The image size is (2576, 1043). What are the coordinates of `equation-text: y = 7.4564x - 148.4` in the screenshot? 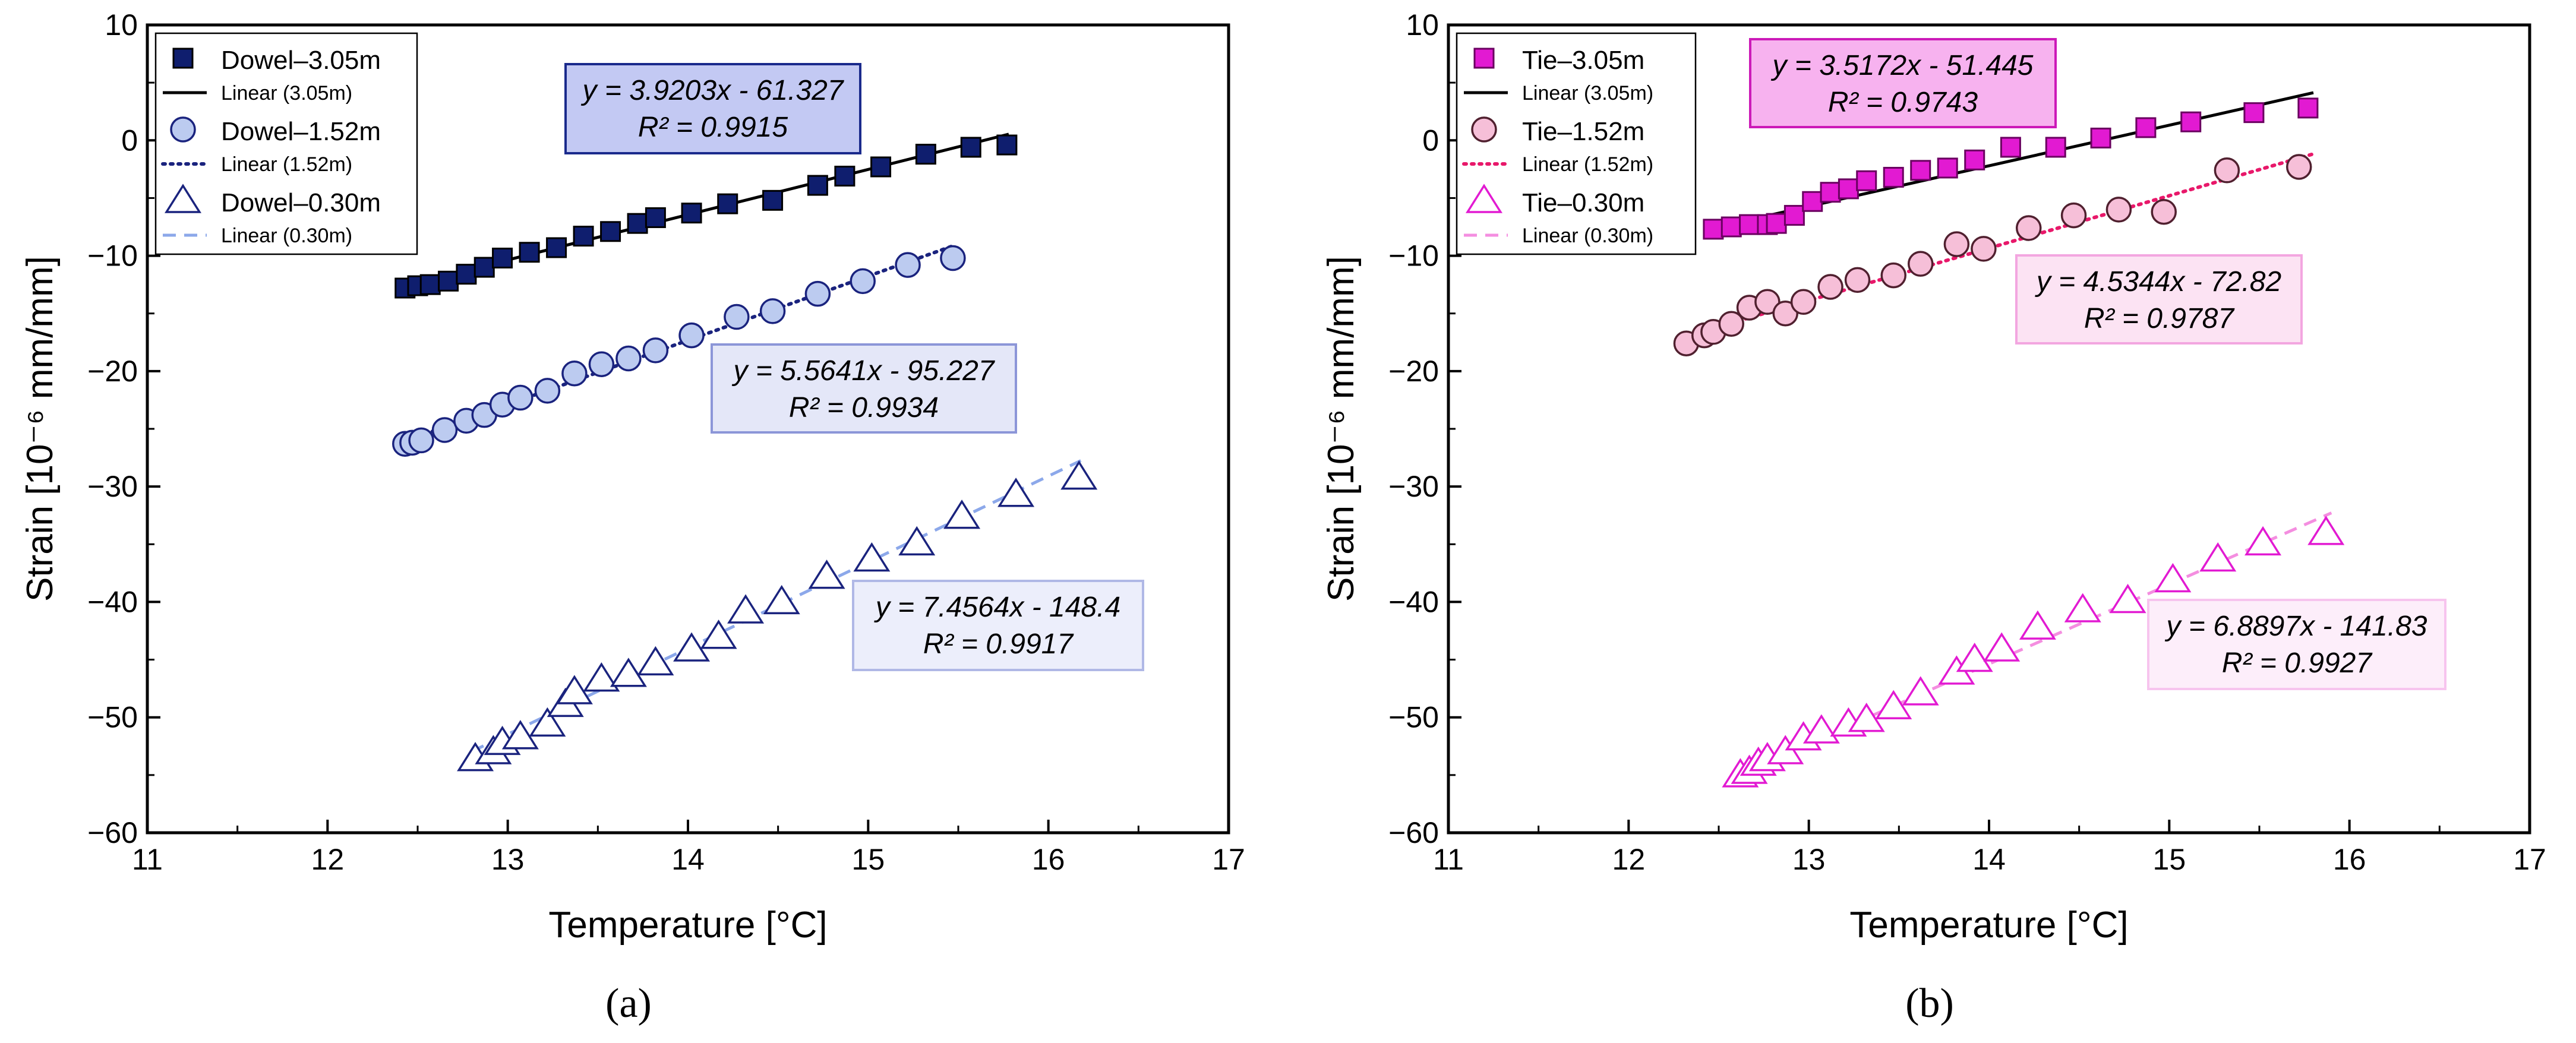 It's located at (997, 607).